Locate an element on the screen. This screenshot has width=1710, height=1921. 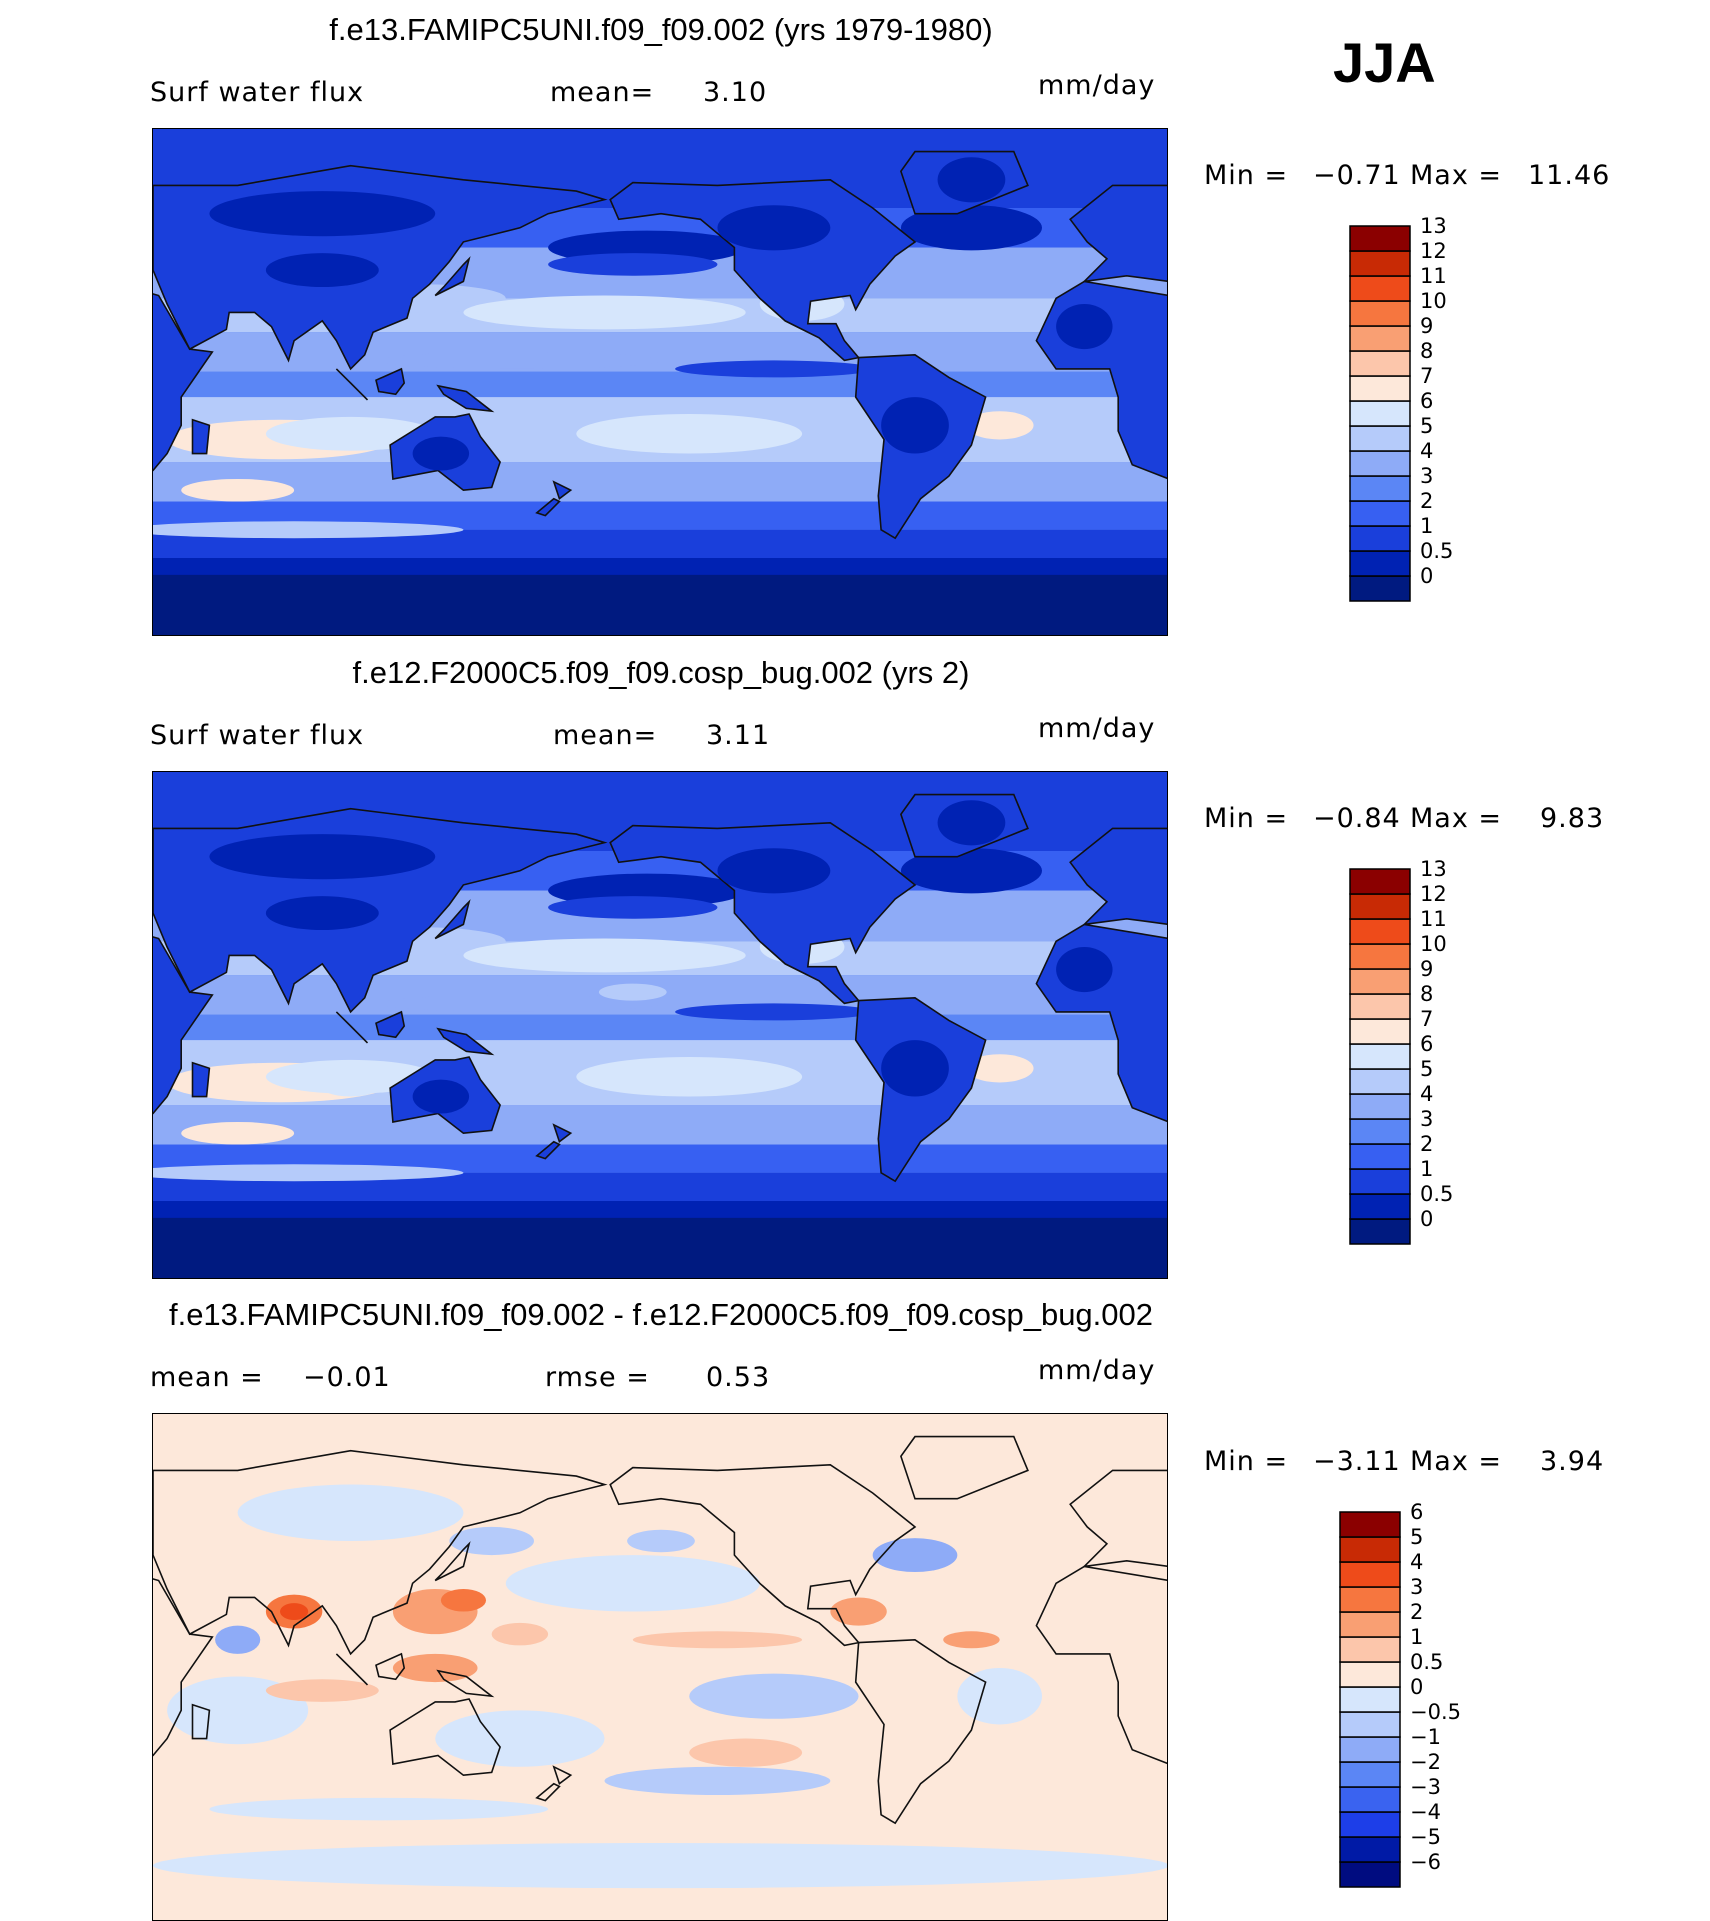
panel1-mean-label: mean= is located at coordinates (602, 92).